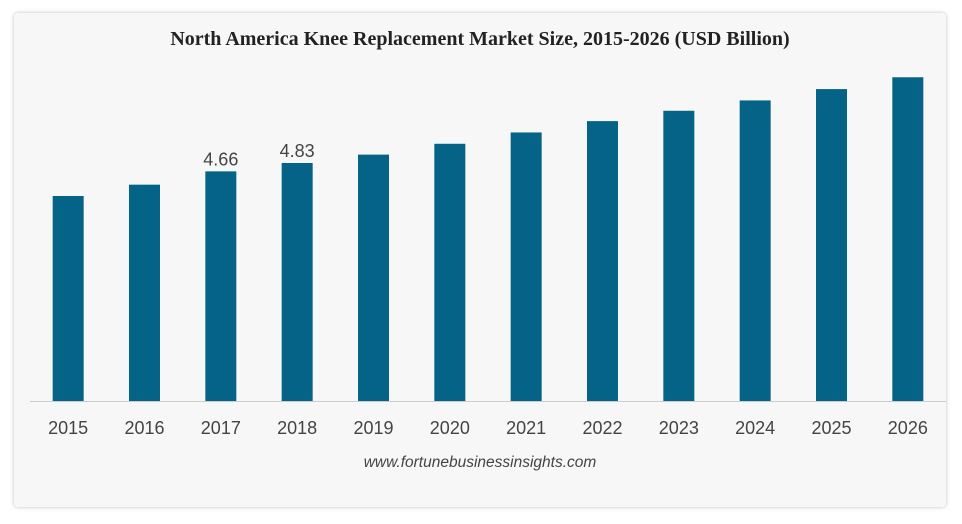  What do you see at coordinates (144, 428) in the screenshot?
I see `x-tick-label: 2016` at bounding box center [144, 428].